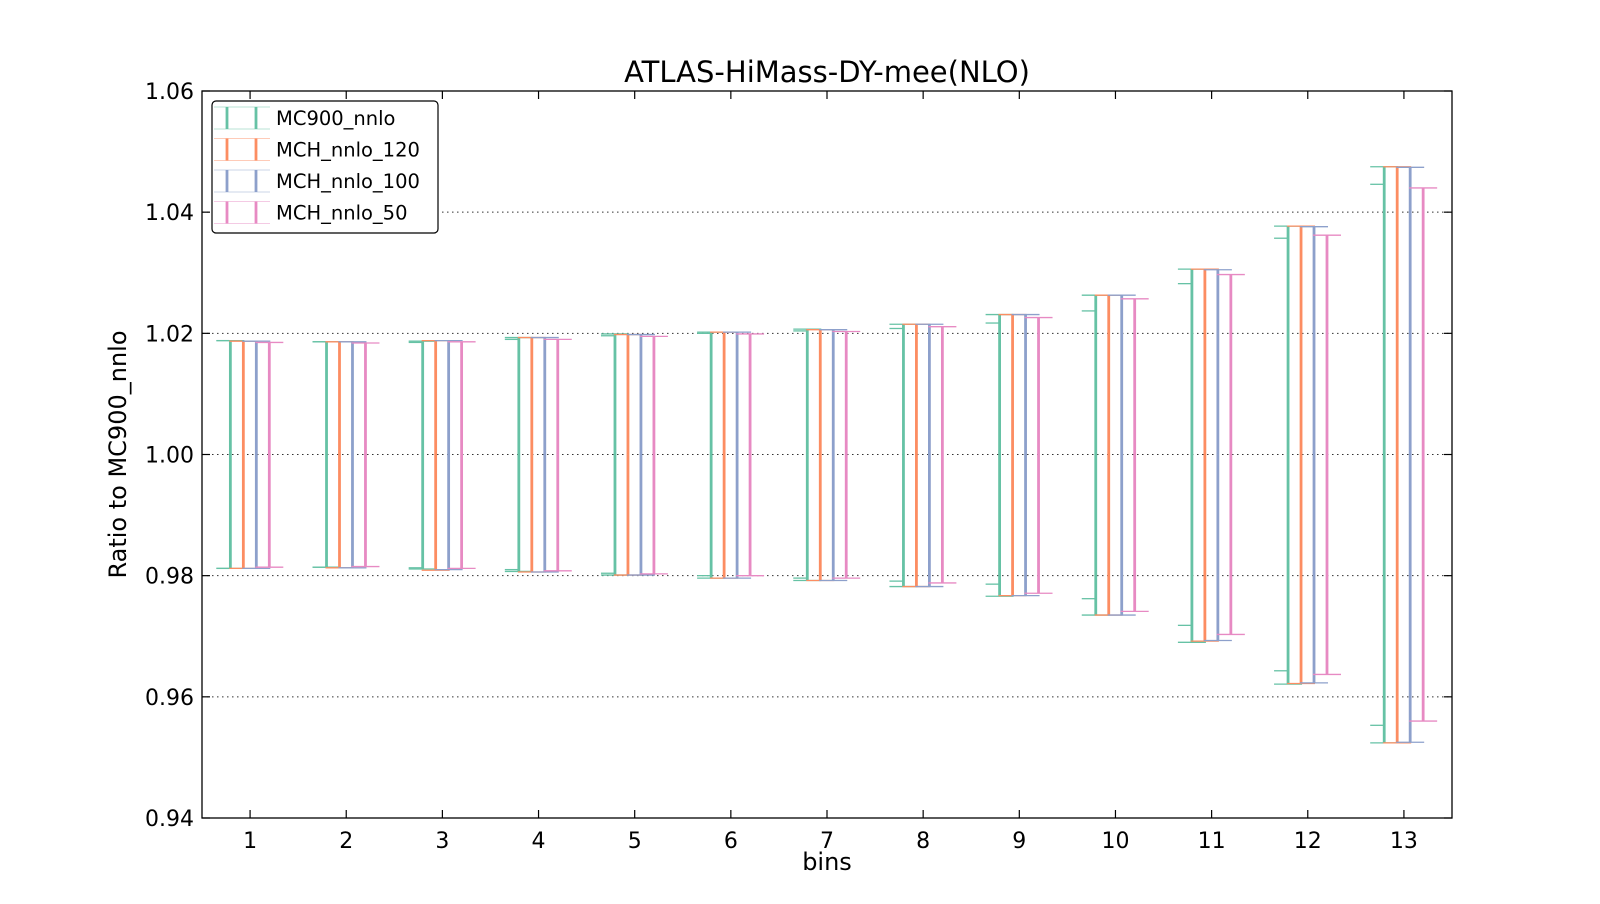  Describe the element at coordinates (731, 841) in the screenshot. I see `x-tick-label: 6` at that location.